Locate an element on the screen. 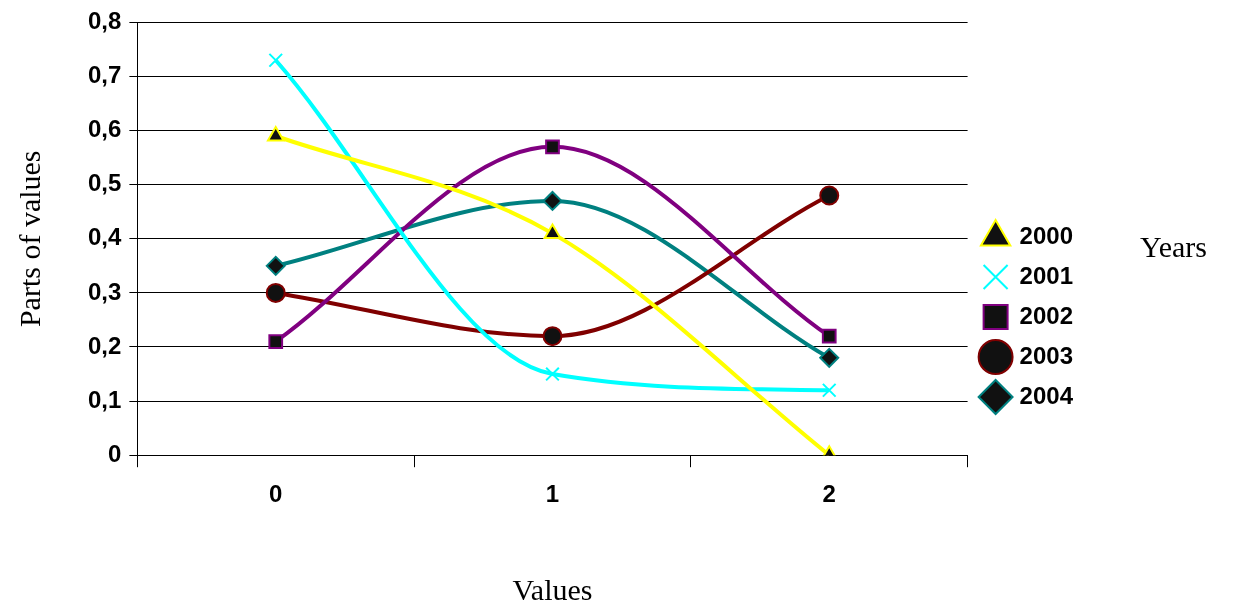  x-tick-label: 1 is located at coordinates (552, 494).